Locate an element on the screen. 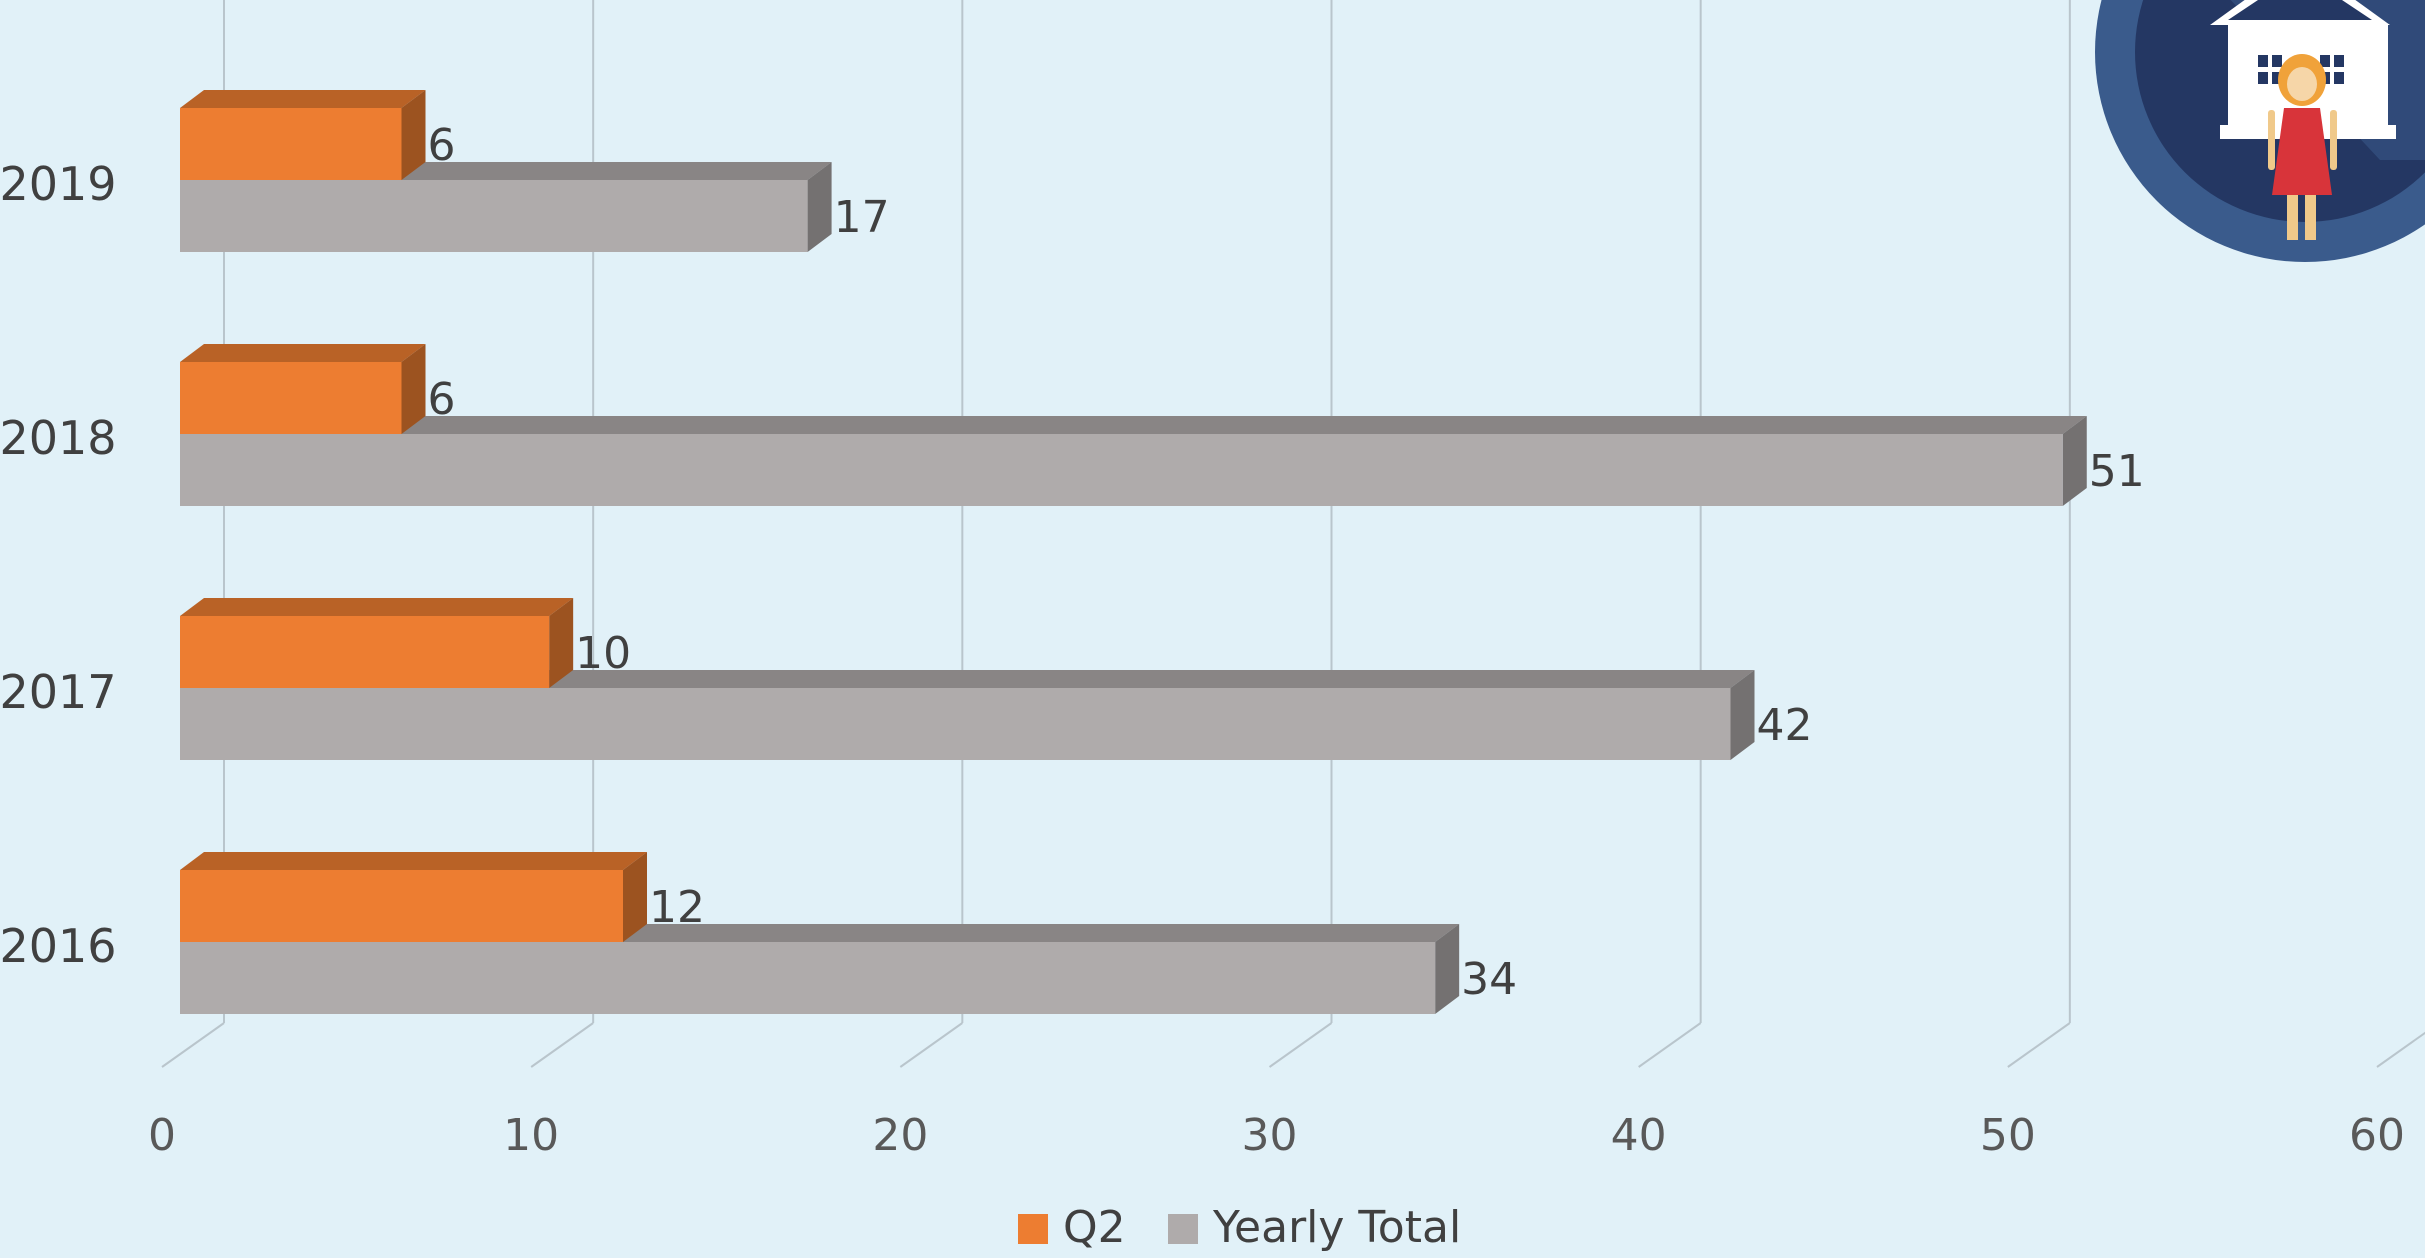  data-label: 34 is located at coordinates (1489, 979).